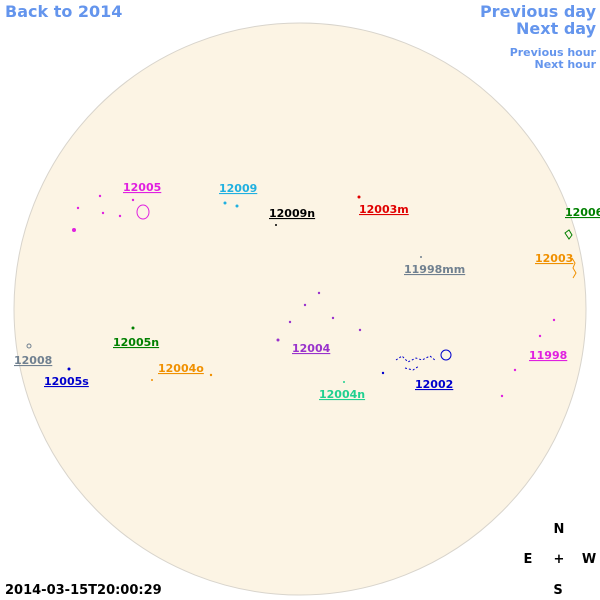 The image size is (600, 600). Describe the element at coordinates (342, 394) in the screenshot. I see `region-label: 12004n` at that location.